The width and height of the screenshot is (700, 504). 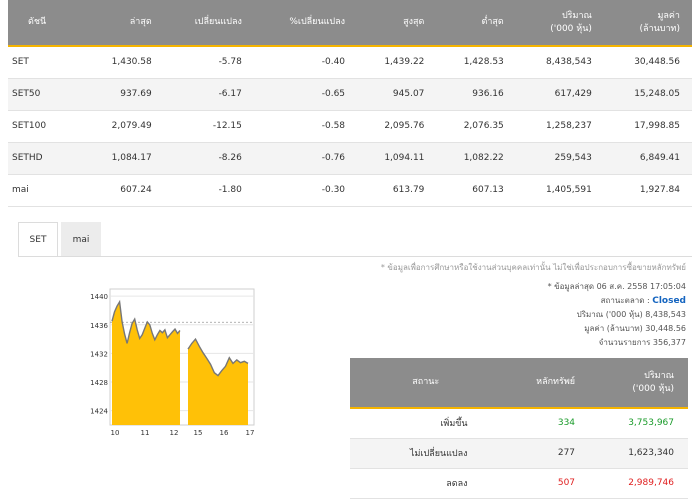 I want to click on market-status-value: Closed, so click(x=669, y=301).